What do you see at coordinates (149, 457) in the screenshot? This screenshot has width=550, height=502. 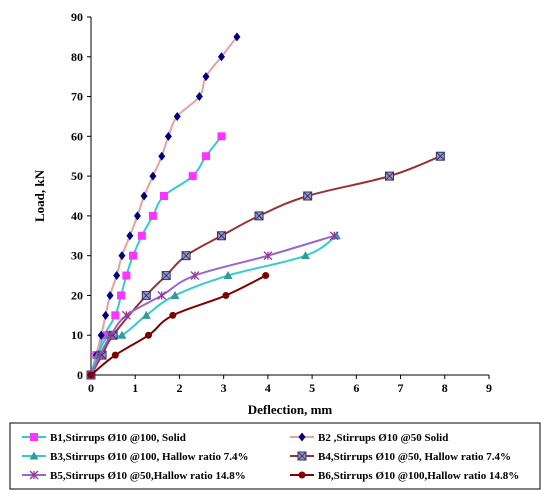 I see `legend-label: B3,Stirrups Ø10 @100, Hallow ratio 7.4%` at bounding box center [149, 457].